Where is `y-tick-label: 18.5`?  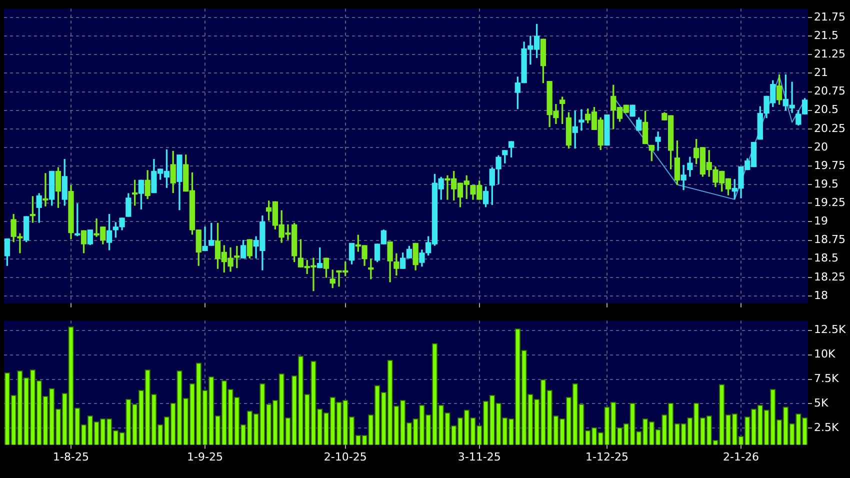 y-tick-label: 18.5 is located at coordinates (826, 258).